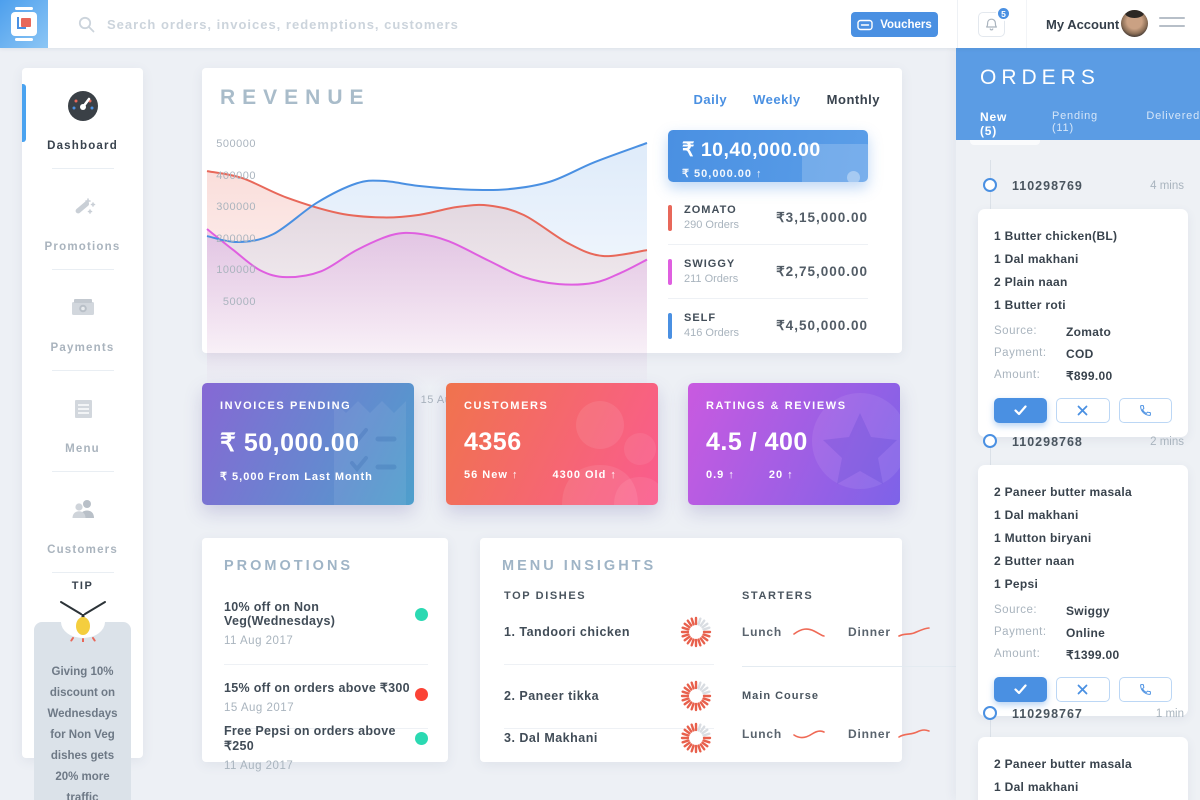 The width and height of the screenshot is (1200, 800). Describe the element at coordinates (259, 766) in the screenshot. I see `promotion-date: 11 Aug 2017` at that location.